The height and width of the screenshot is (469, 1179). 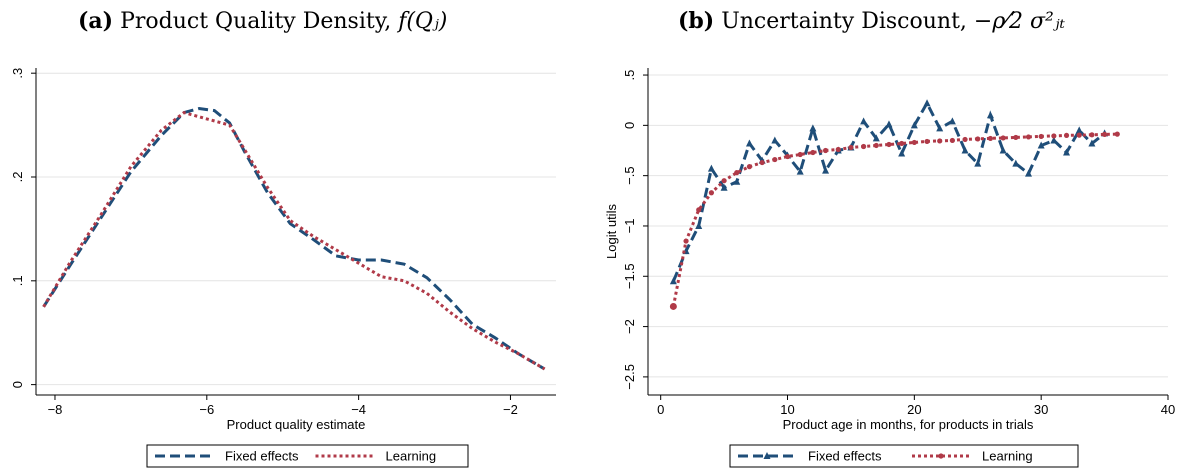 What do you see at coordinates (629, 326) in the screenshot?
I see `y-tick-label-b-5: −2` at bounding box center [629, 326].